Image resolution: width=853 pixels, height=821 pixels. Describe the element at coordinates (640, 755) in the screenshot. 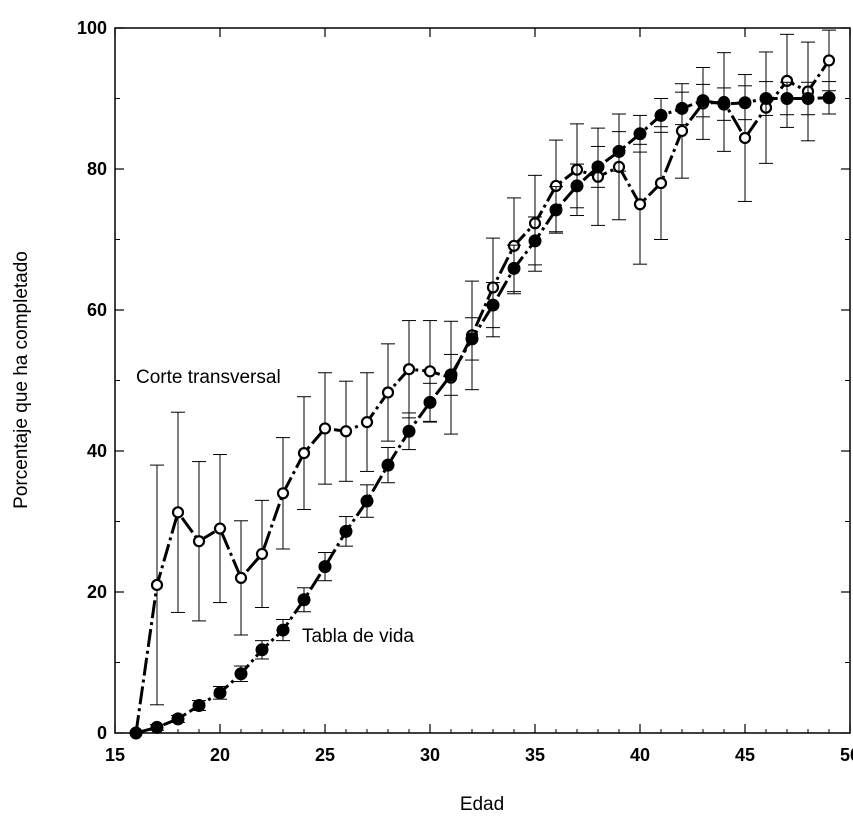

I see `x-tick-label: 40` at that location.